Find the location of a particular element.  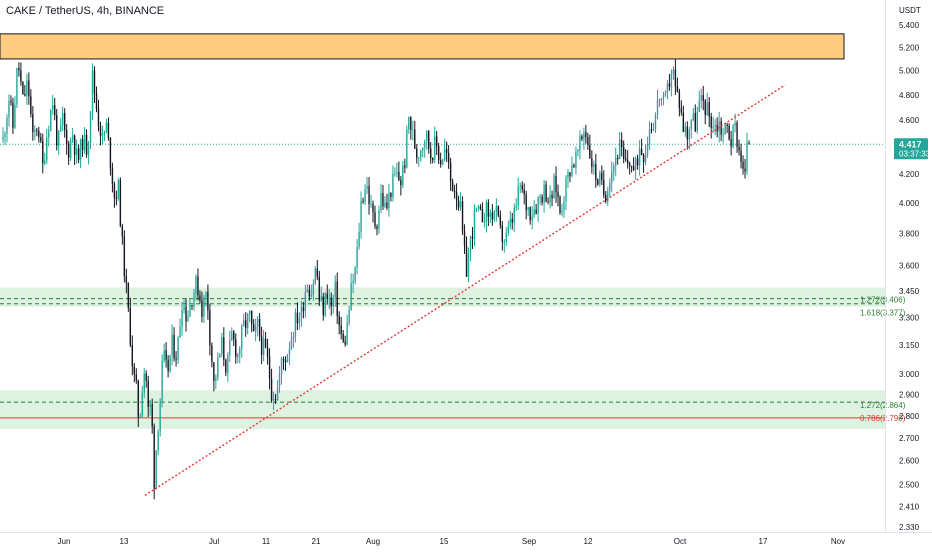

x-tick-label: Nov is located at coordinates (838, 541).